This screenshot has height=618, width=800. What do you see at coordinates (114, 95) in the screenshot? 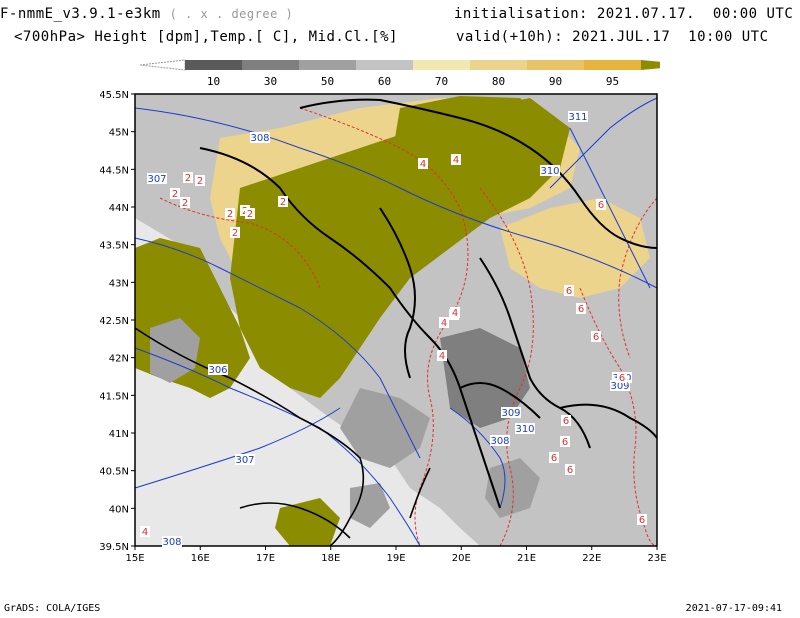
I see `lat-label: 45.5N` at bounding box center [114, 95].